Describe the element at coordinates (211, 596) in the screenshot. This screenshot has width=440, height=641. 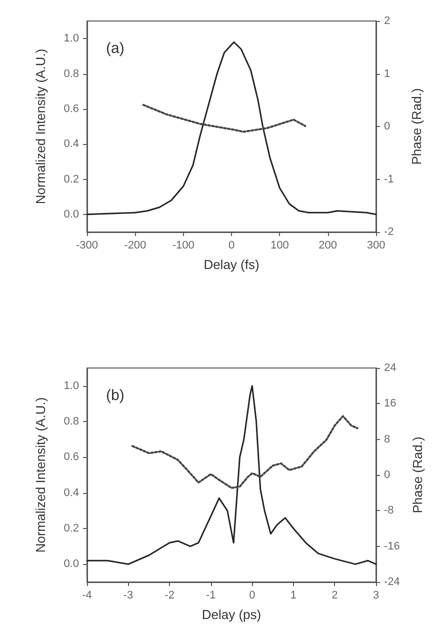
I see `x-tick-label: -1` at that location.